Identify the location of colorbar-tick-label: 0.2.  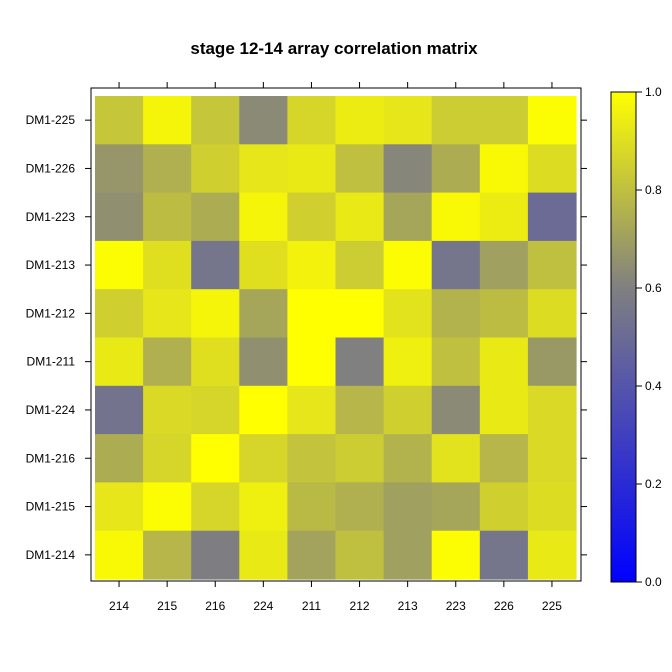
(653, 484).